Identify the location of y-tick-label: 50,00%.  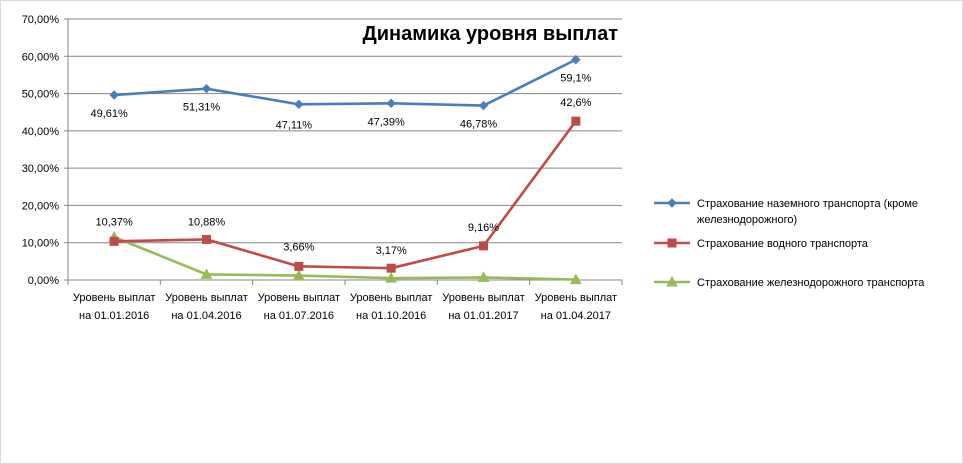
(41, 95).